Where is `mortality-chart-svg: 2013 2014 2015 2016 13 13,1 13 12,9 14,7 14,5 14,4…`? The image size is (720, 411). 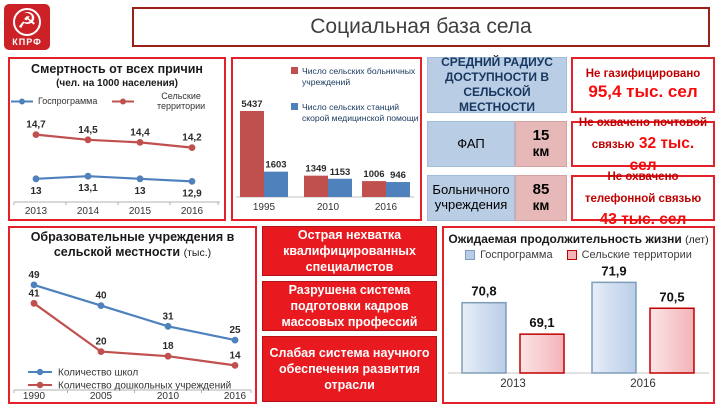 mortality-chart-svg: 2013 2014 2015 2016 13 13,1 13 12,9 14,7 14,5 14,4… is located at coordinates (116, 168).